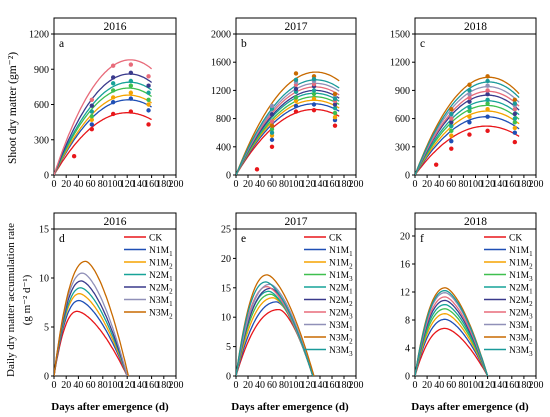  What do you see at coordinates (44, 230) in the screenshot?
I see `y-tick-label: 15` at bounding box center [44, 230].